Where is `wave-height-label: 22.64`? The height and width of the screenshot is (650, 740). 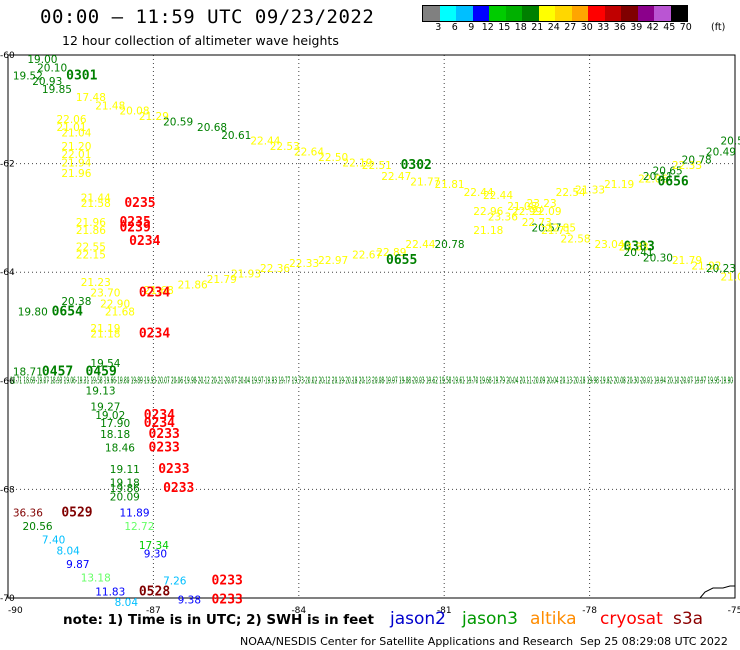 wave-height-label: 22.64 is located at coordinates (309, 152).